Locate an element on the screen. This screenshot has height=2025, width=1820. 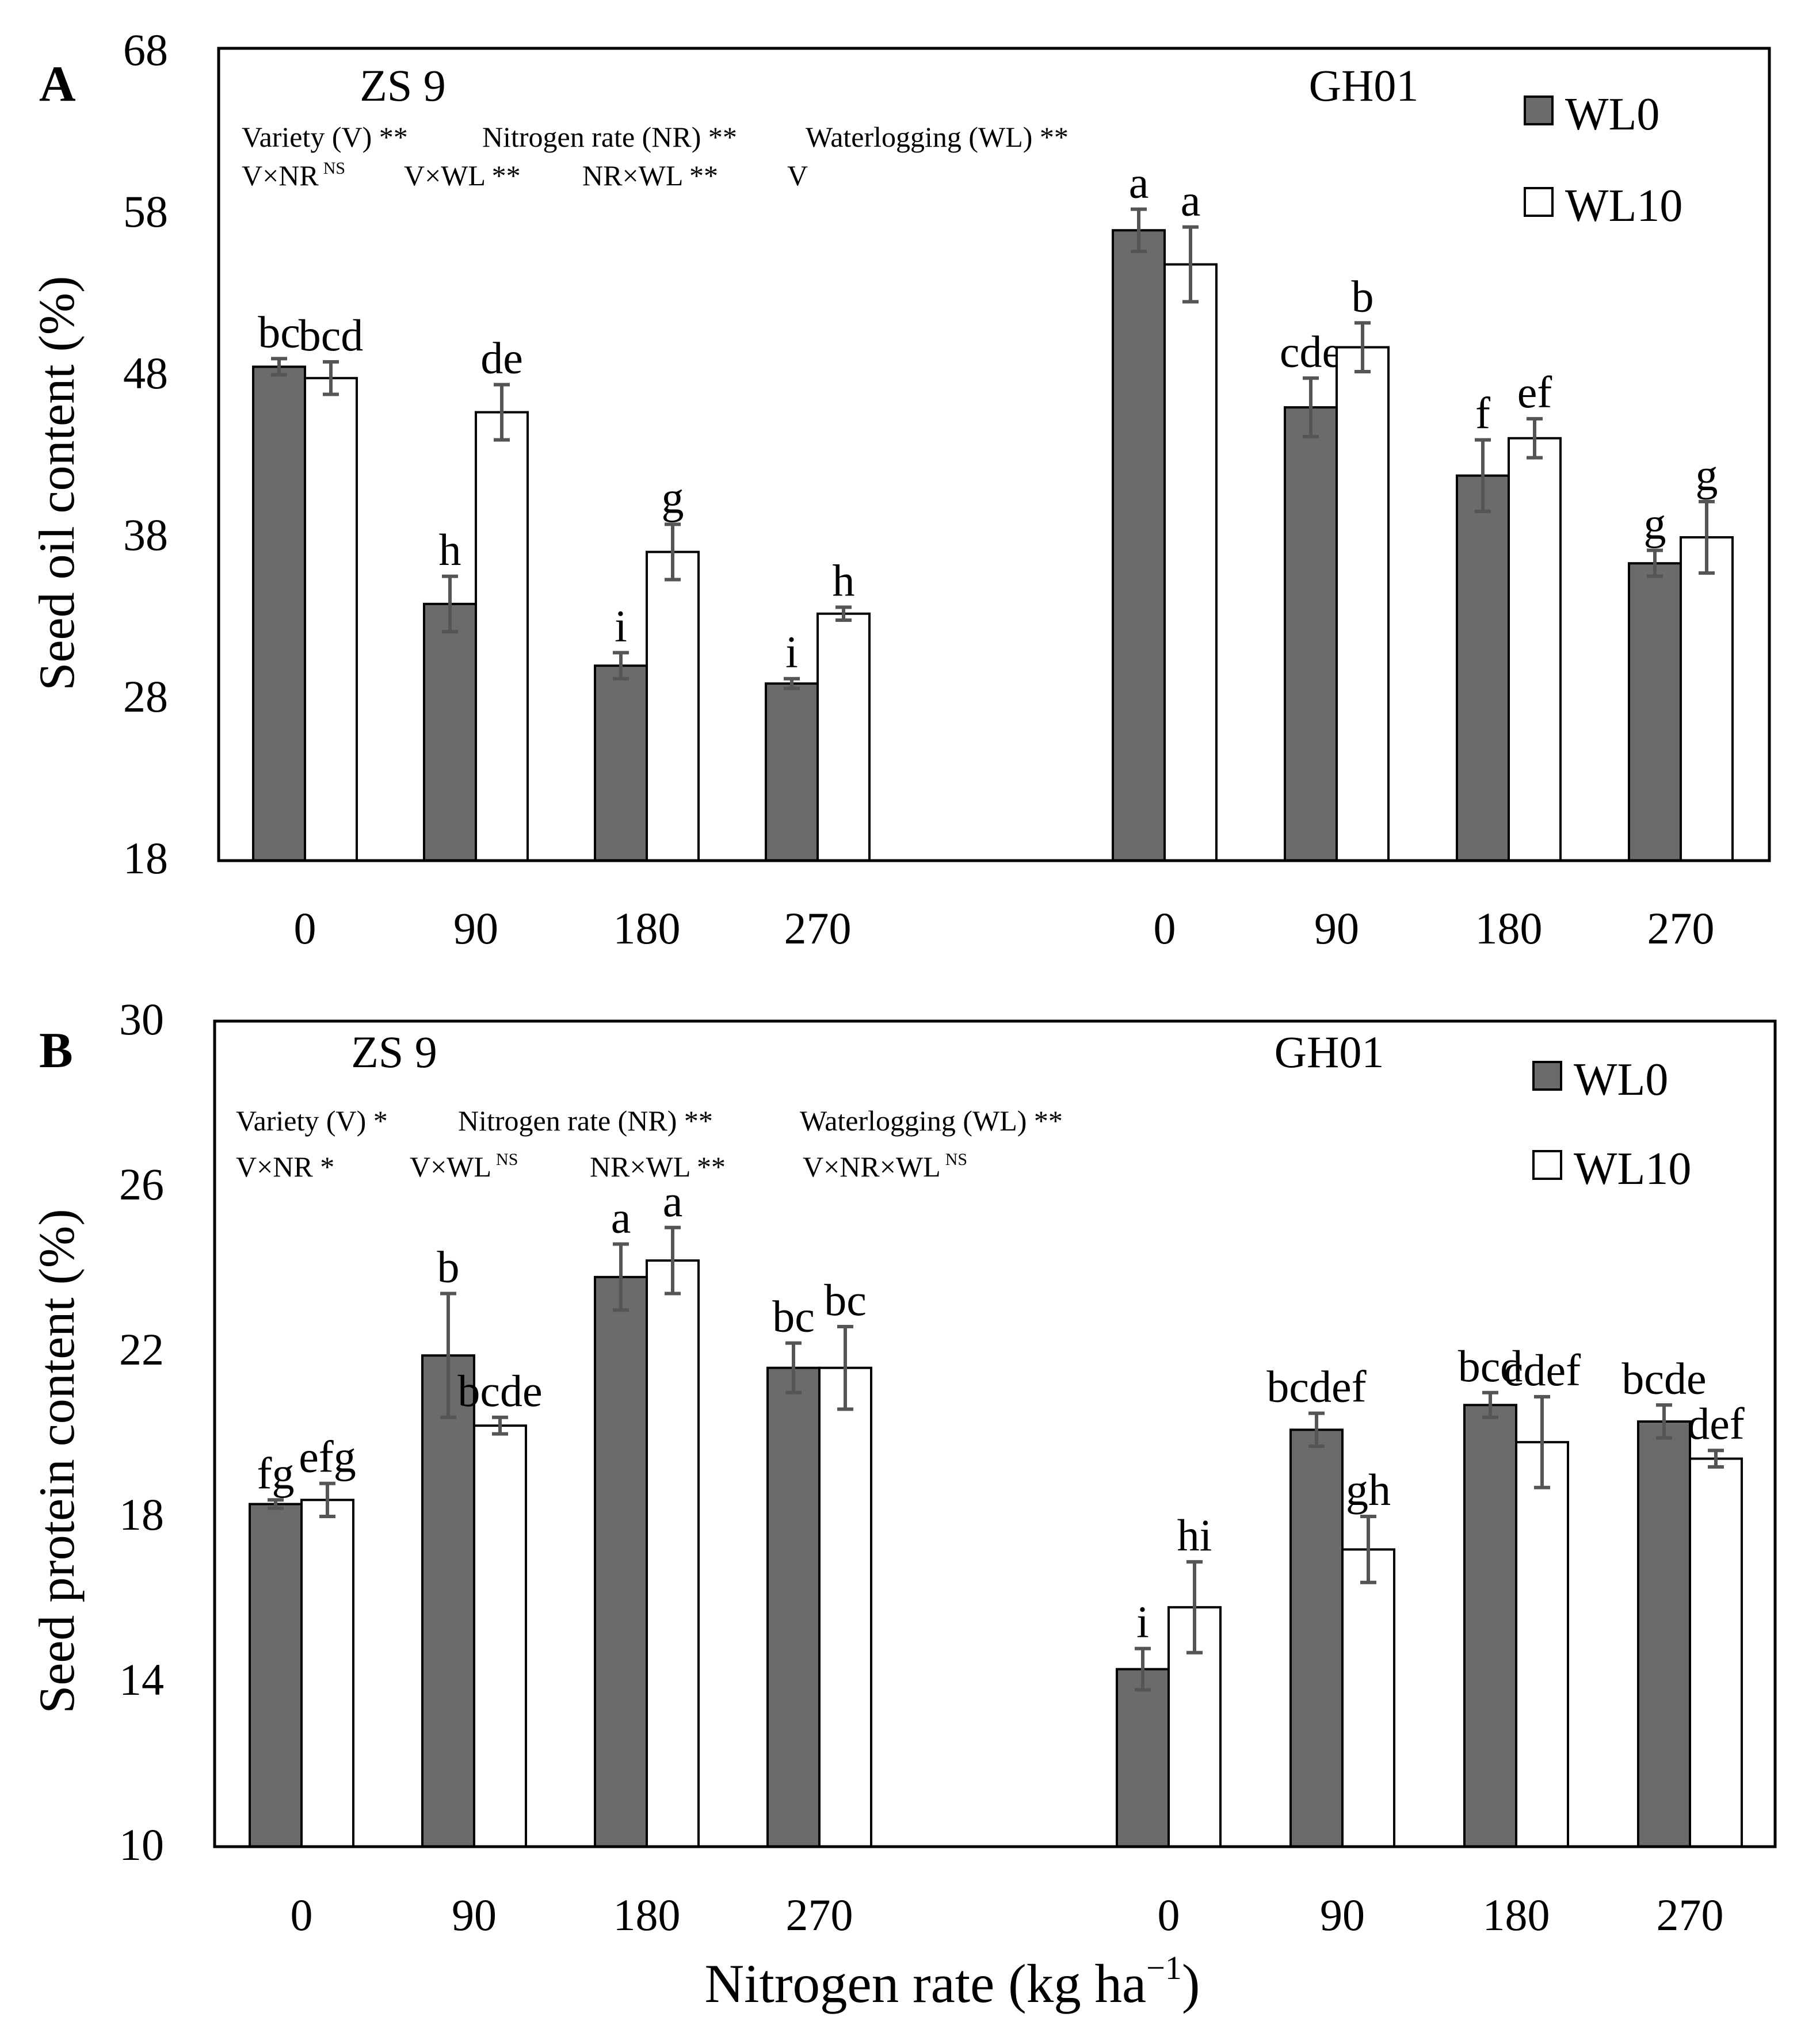
significance-label: bcd is located at coordinates (1491, 1366).